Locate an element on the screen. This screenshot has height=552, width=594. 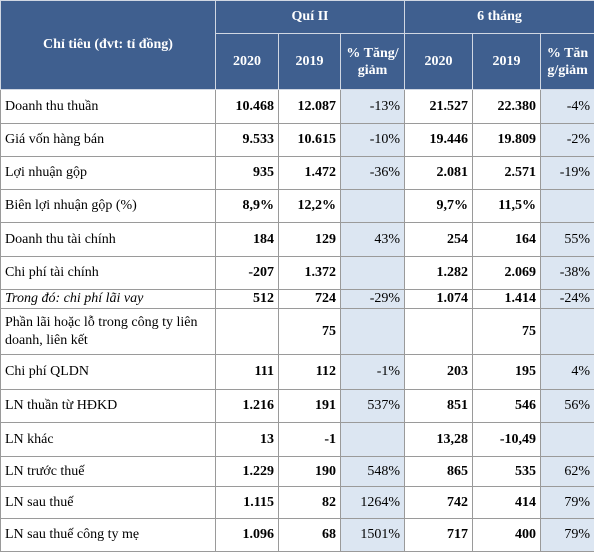
row-label: LN khác is located at coordinates (108, 440).